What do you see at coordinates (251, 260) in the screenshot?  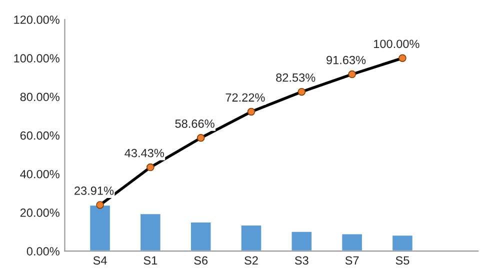 I see `x-tick-label: S2` at bounding box center [251, 260].